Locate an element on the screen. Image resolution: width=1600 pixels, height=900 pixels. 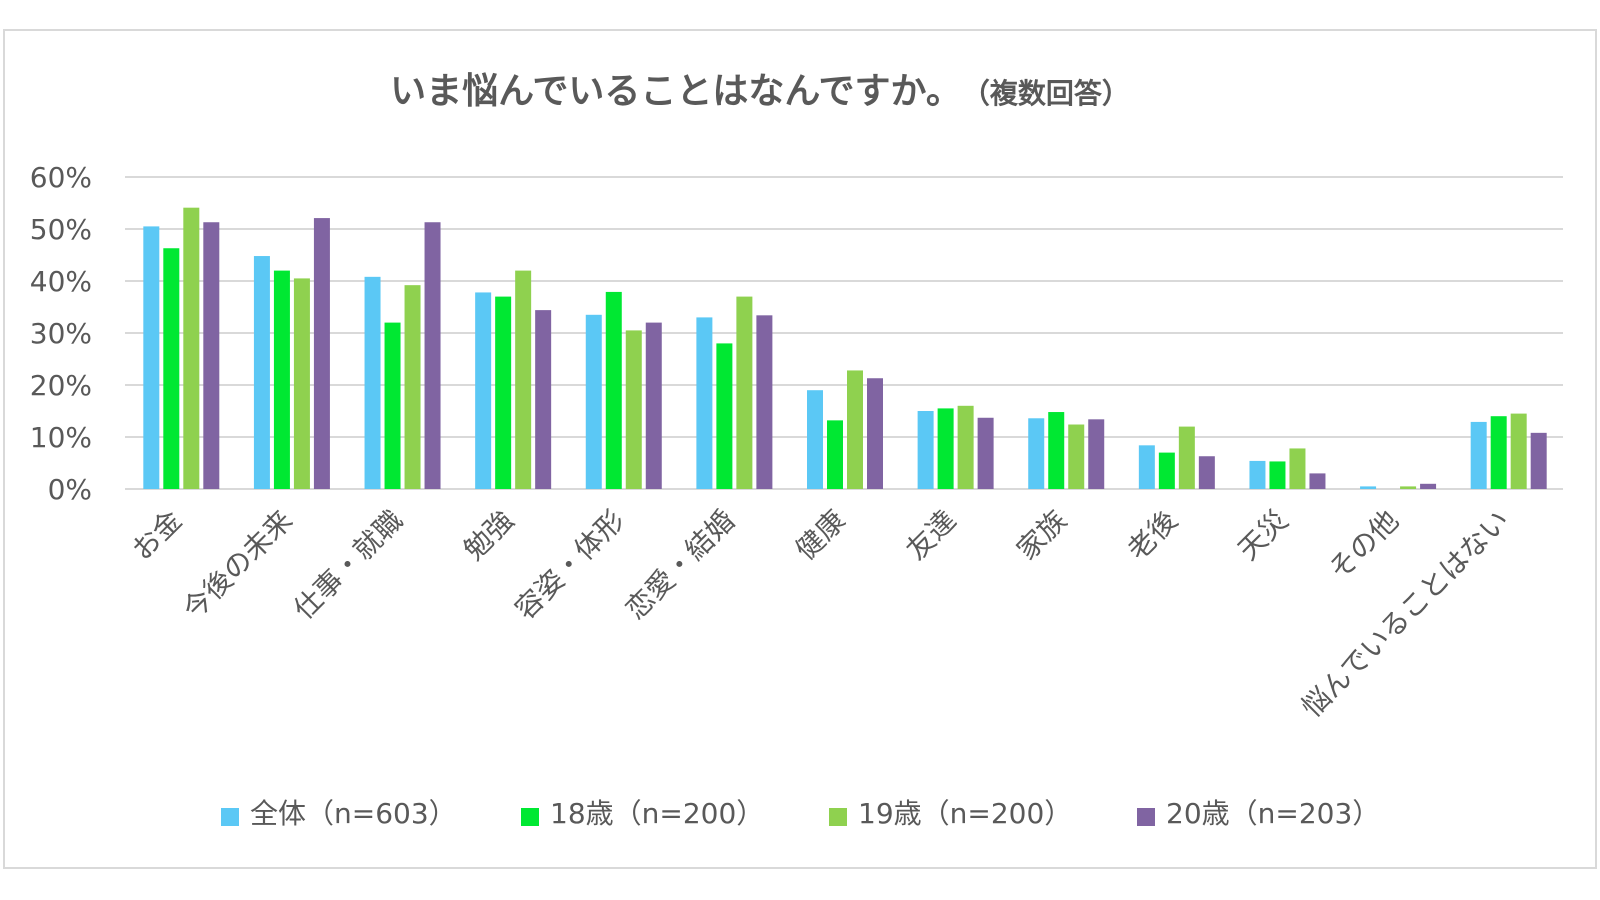
y-axis-ticks: 0% 10% 20% 30% 40% 50% 60% is located at coordinates (61, 333).